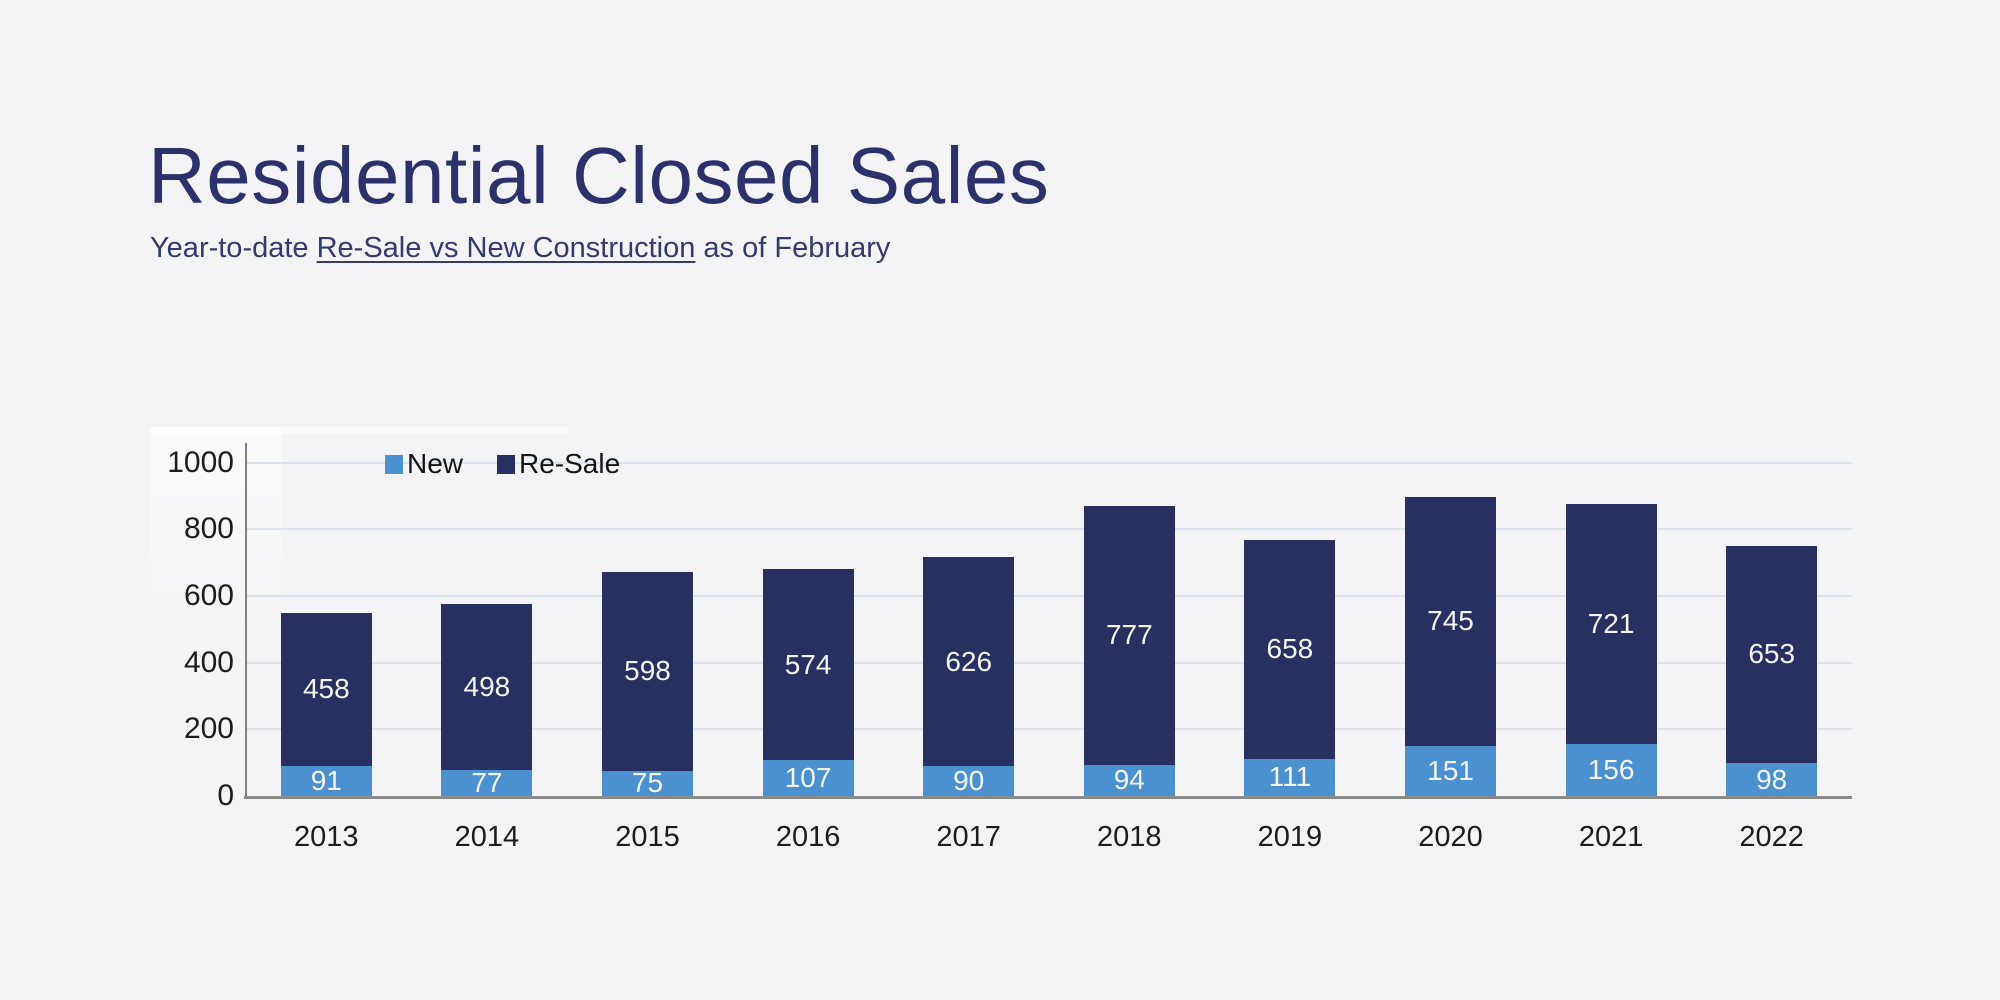  I want to click on bar-segment-re-sale-2016, so click(808, 664).